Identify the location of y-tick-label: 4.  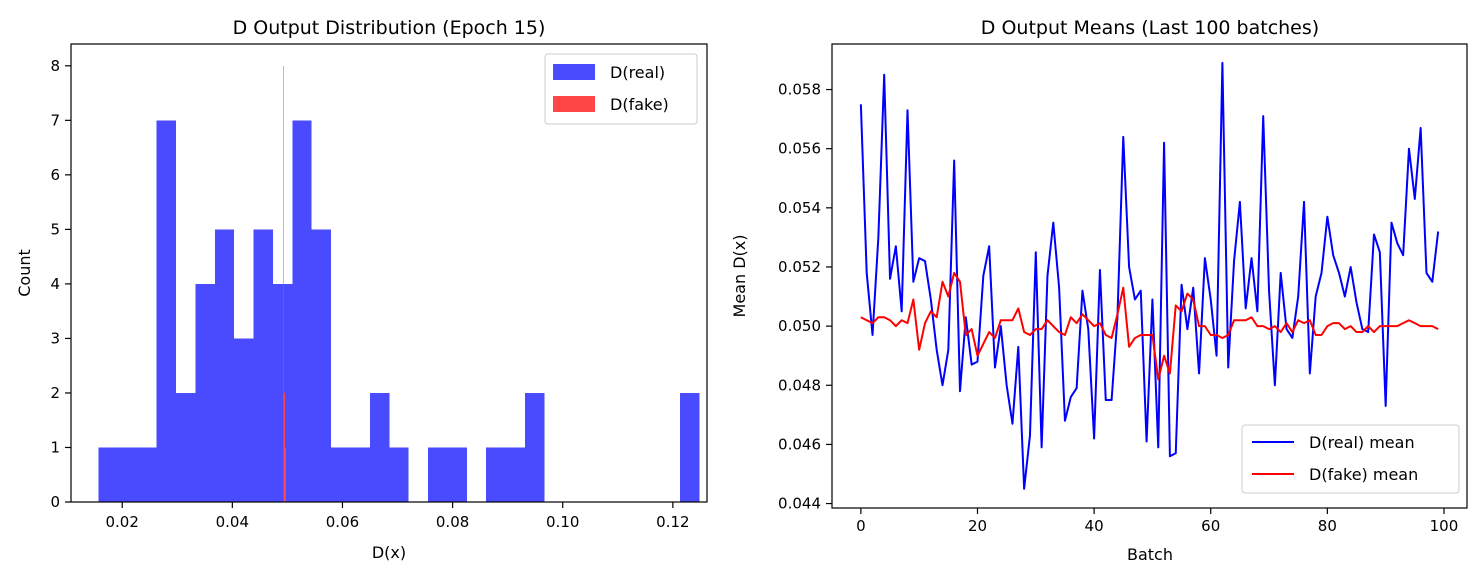
(55, 284).